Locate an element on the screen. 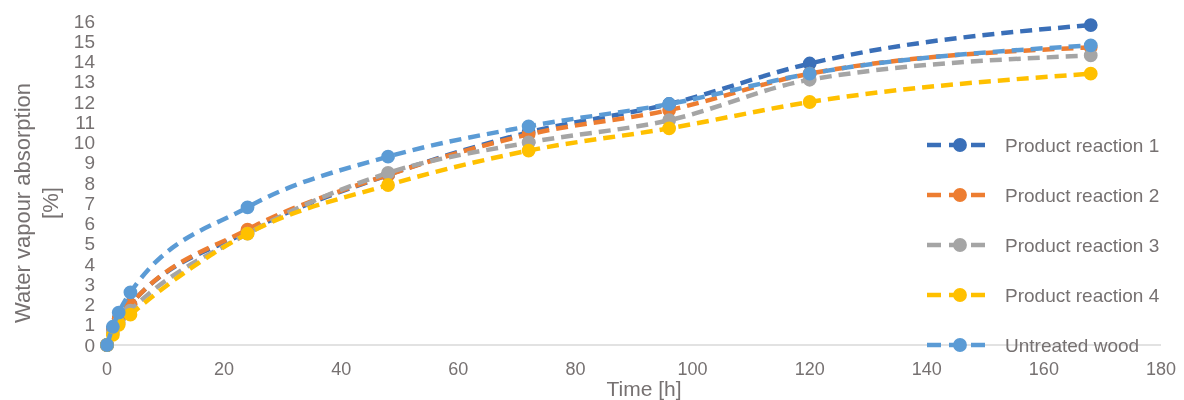 This screenshot has height=400, width=1184. y-tick-label: 15 is located at coordinates (84, 41).